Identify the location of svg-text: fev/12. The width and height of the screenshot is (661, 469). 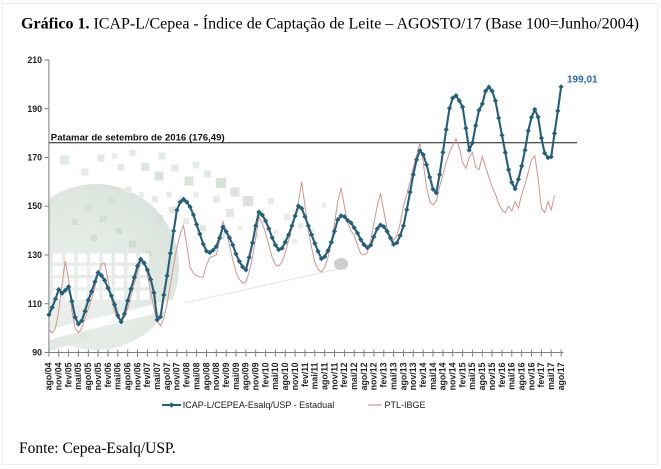
(344, 374).